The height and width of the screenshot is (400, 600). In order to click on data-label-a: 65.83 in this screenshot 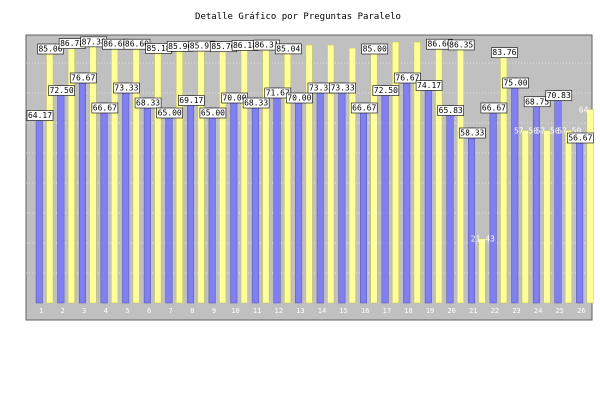, I will do `click(450, 110)`.